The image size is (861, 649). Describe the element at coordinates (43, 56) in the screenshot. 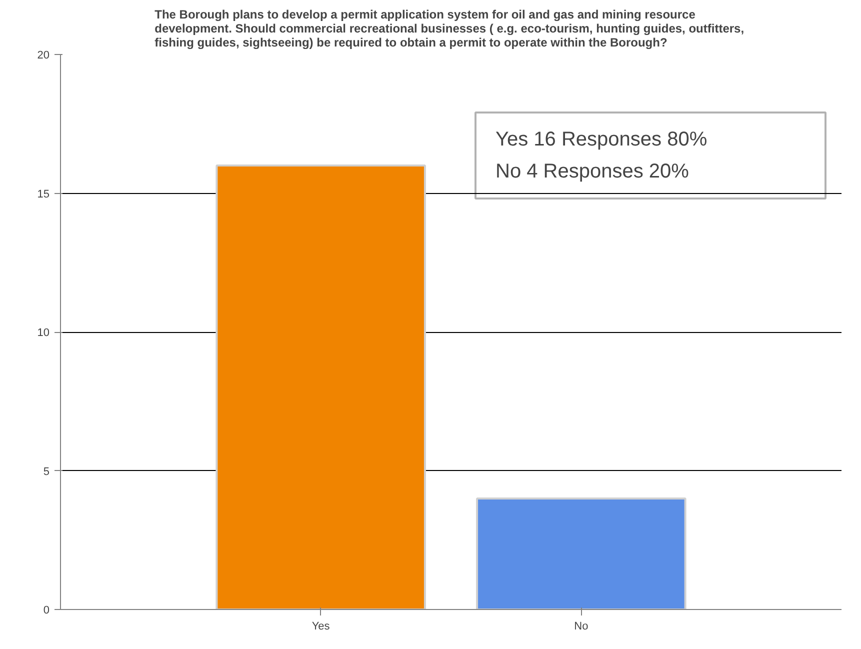

I see `y-tick-label: 20` at that location.